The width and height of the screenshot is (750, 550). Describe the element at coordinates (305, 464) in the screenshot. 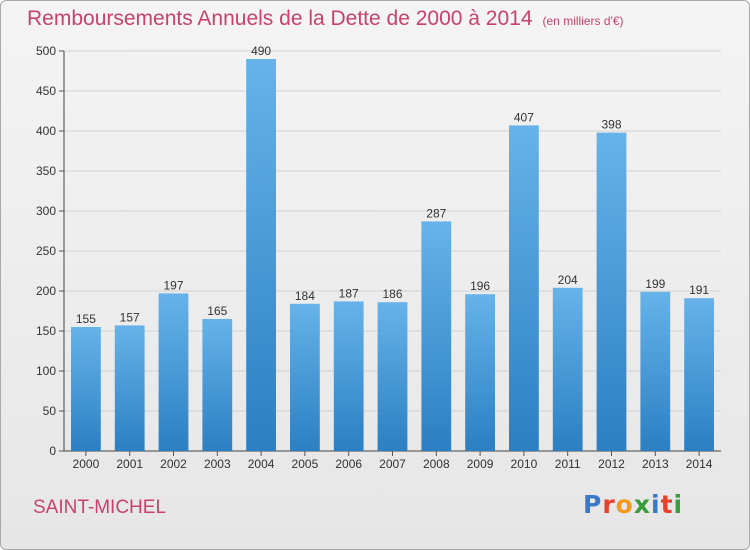

I see `x-tick-label: 2005` at that location.